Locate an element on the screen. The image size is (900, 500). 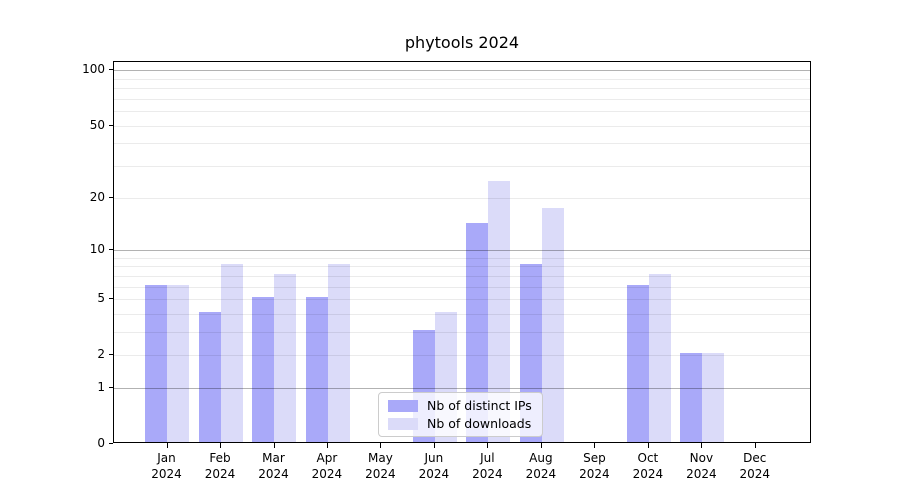
y-tick-label-5: 5 is located at coordinates (101, 298).